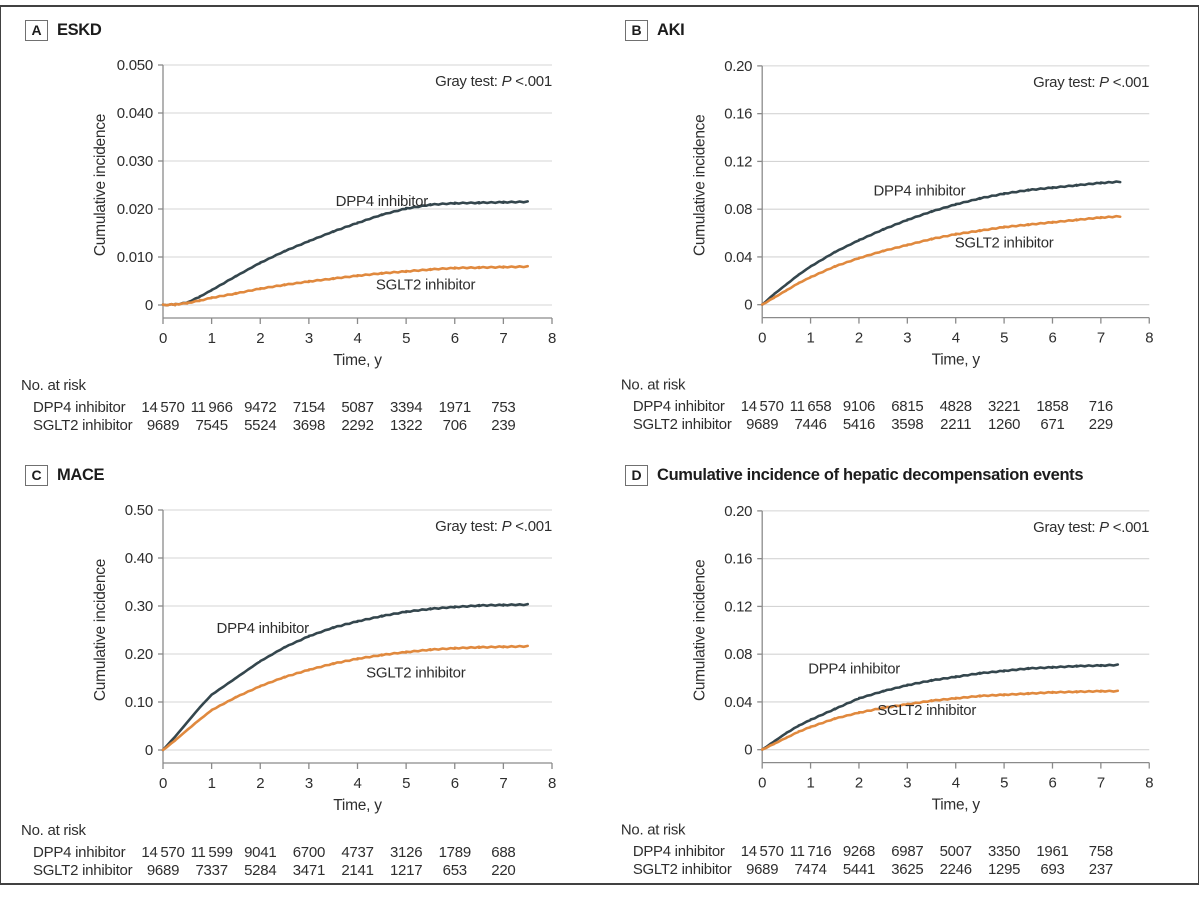 This screenshot has width=1200, height=905. What do you see at coordinates (1101, 406) in the screenshot?
I see `at-risk-value: 716` at bounding box center [1101, 406].